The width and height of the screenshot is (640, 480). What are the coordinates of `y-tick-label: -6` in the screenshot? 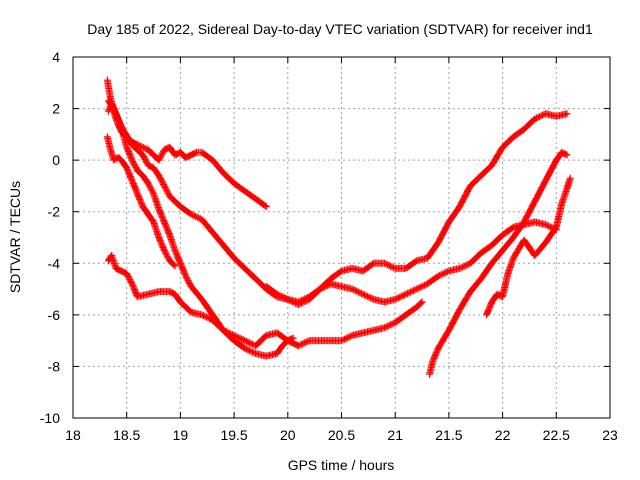 It's located at (54, 315).